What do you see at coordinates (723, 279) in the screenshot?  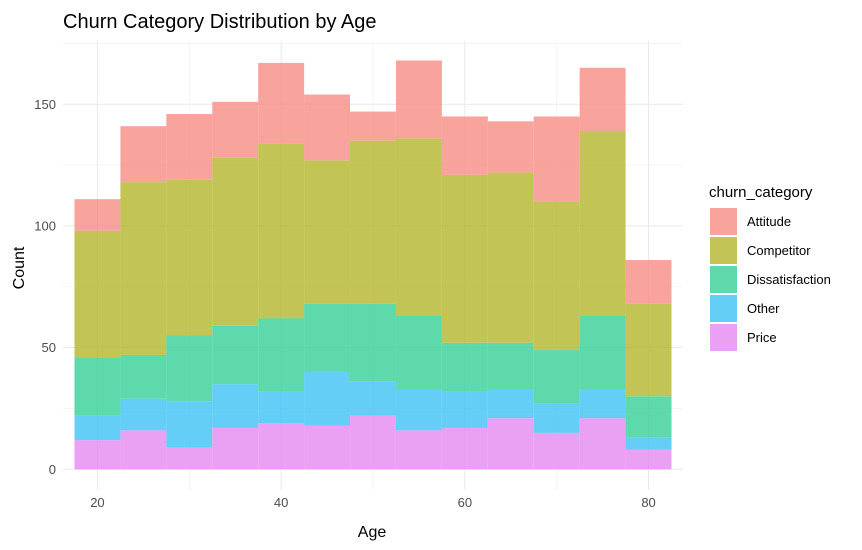 I see `legend-key-dissatisfaction` at bounding box center [723, 279].